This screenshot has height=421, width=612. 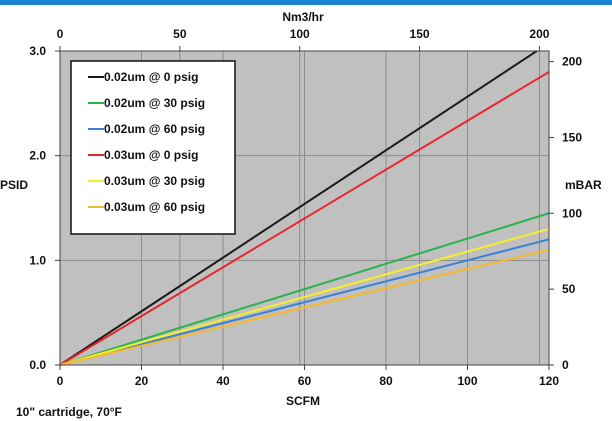 What do you see at coordinates (14, 185) in the screenshot?
I see `y-axis-label: PSID` at bounding box center [14, 185].